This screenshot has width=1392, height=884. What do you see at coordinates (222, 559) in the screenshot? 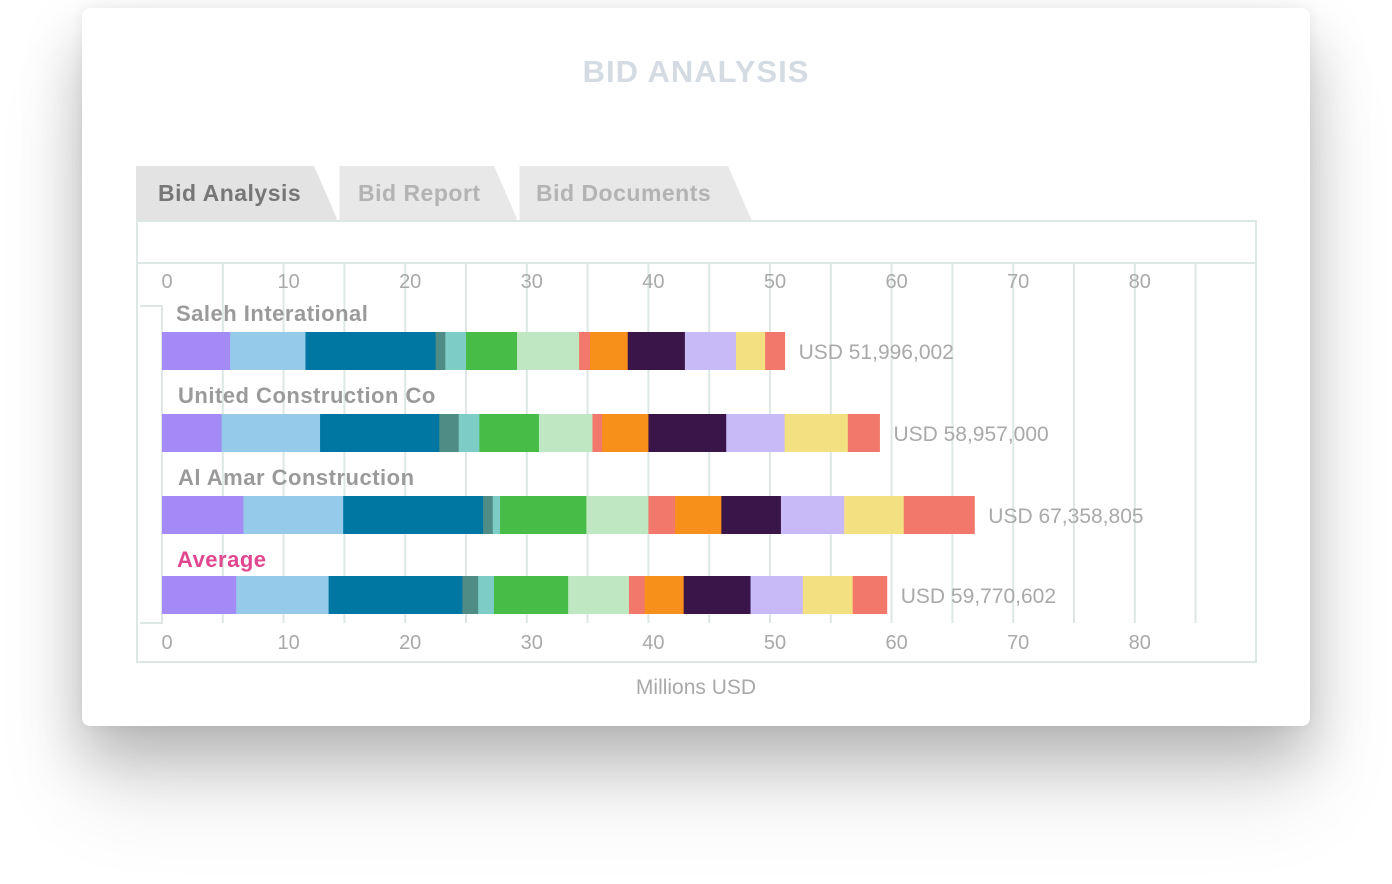
I see `bidder-label: Average` at bounding box center [222, 559].